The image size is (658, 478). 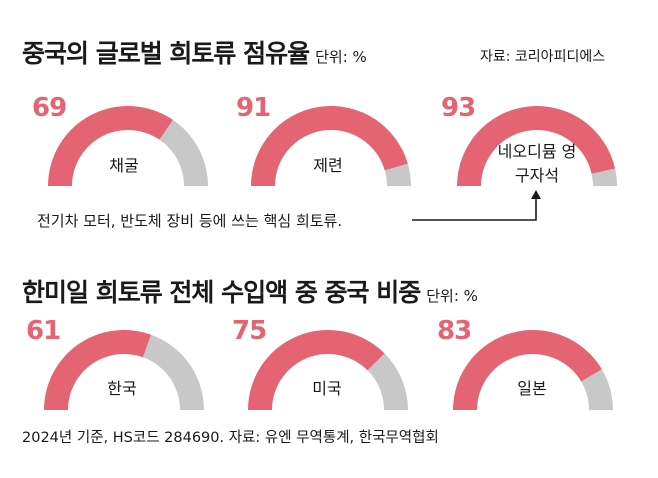 What do you see at coordinates (173, 372) in the screenshot?
I see `gauge-remainder-korea` at bounding box center [173, 372].